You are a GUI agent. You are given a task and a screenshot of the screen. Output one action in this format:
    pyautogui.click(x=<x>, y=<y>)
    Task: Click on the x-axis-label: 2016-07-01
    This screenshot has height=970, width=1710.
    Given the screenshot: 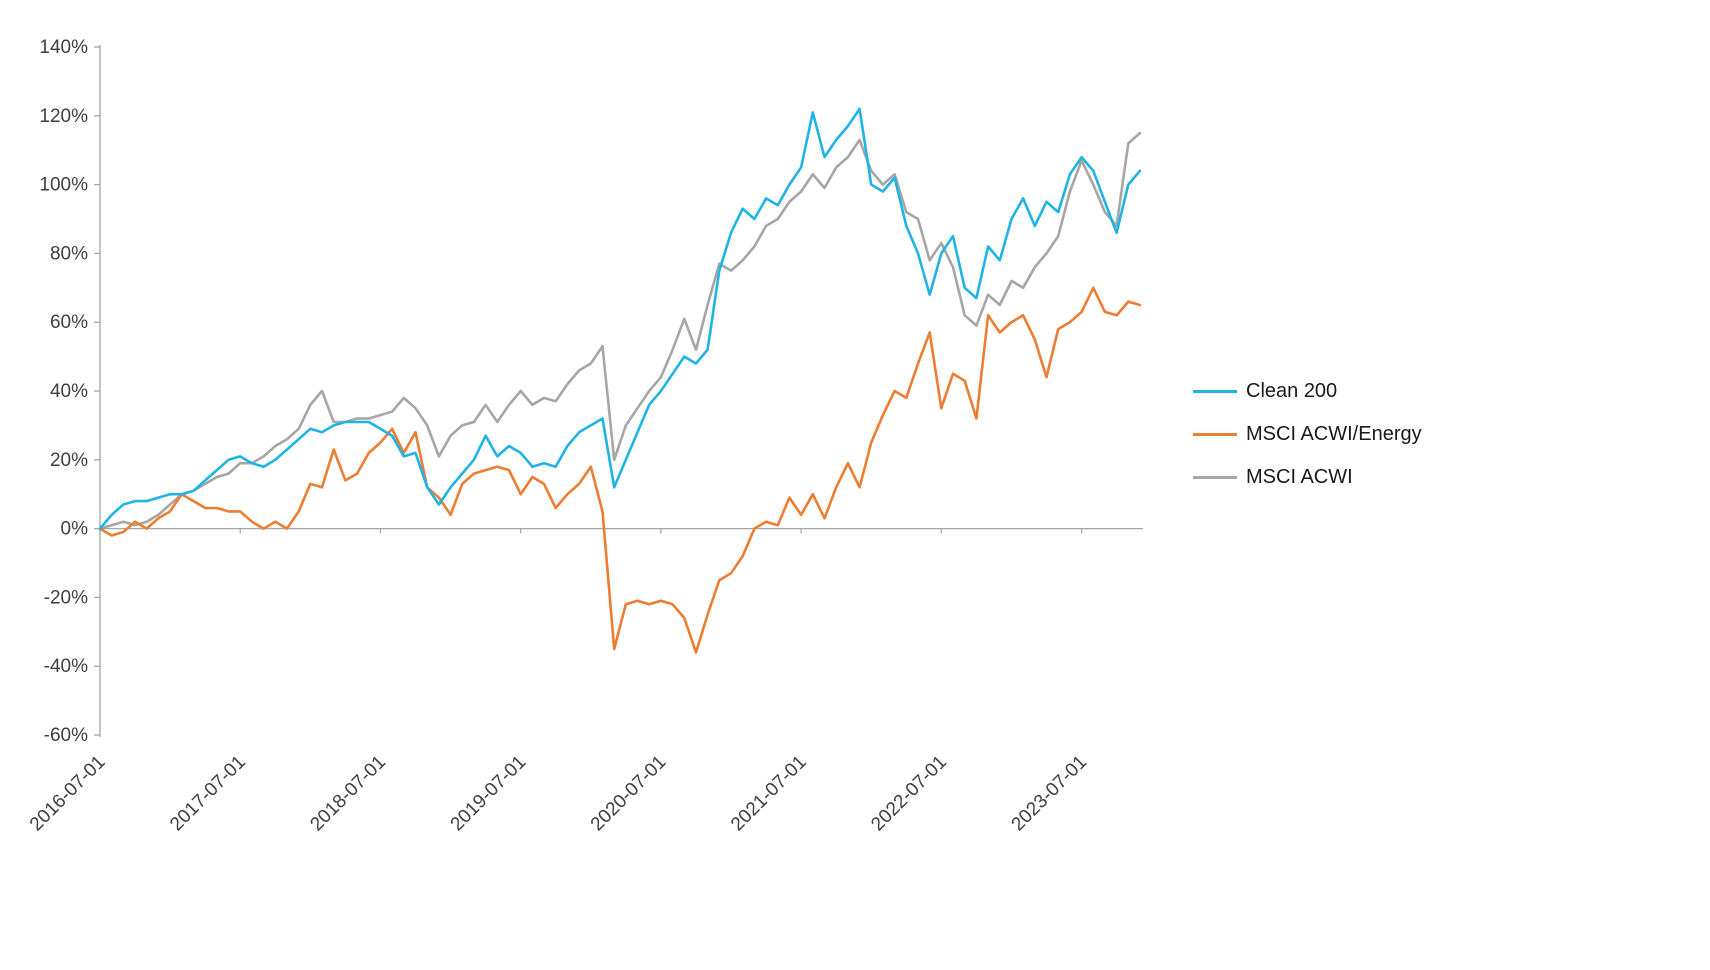 What is the action you would take?
    pyautogui.click(x=68, y=794)
    